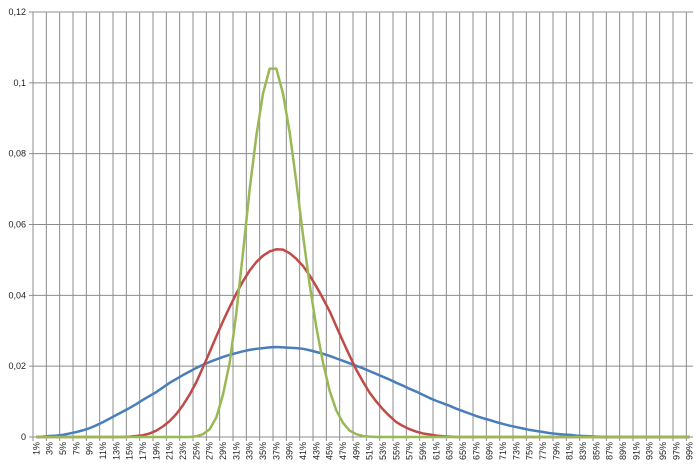 The width and height of the screenshot is (700, 468). I want to click on x-tick-label: 43%, so click(316, 451).